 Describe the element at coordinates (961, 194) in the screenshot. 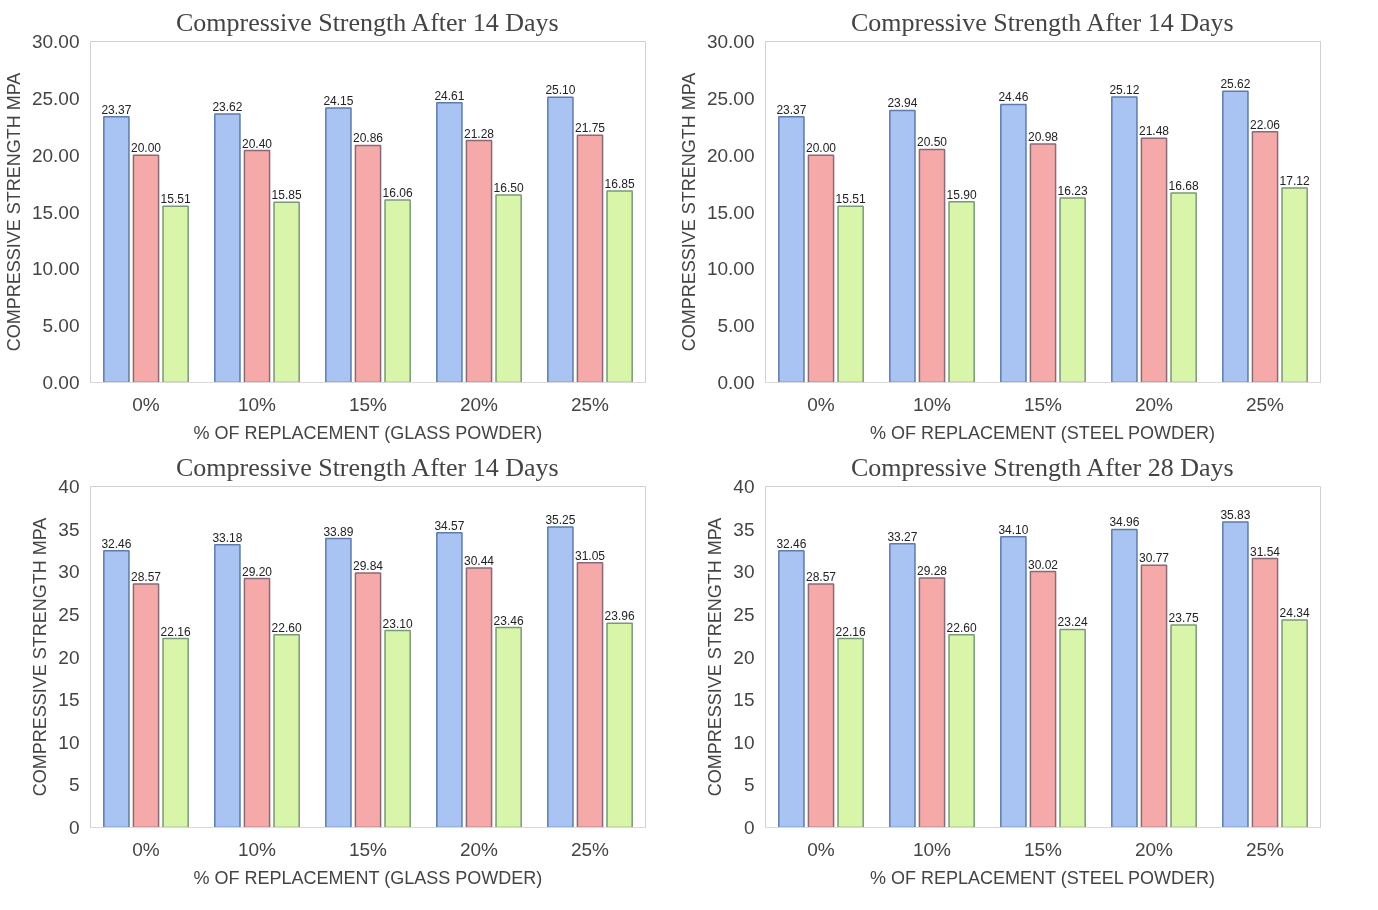

I see `data-label: 15.90` at that location.